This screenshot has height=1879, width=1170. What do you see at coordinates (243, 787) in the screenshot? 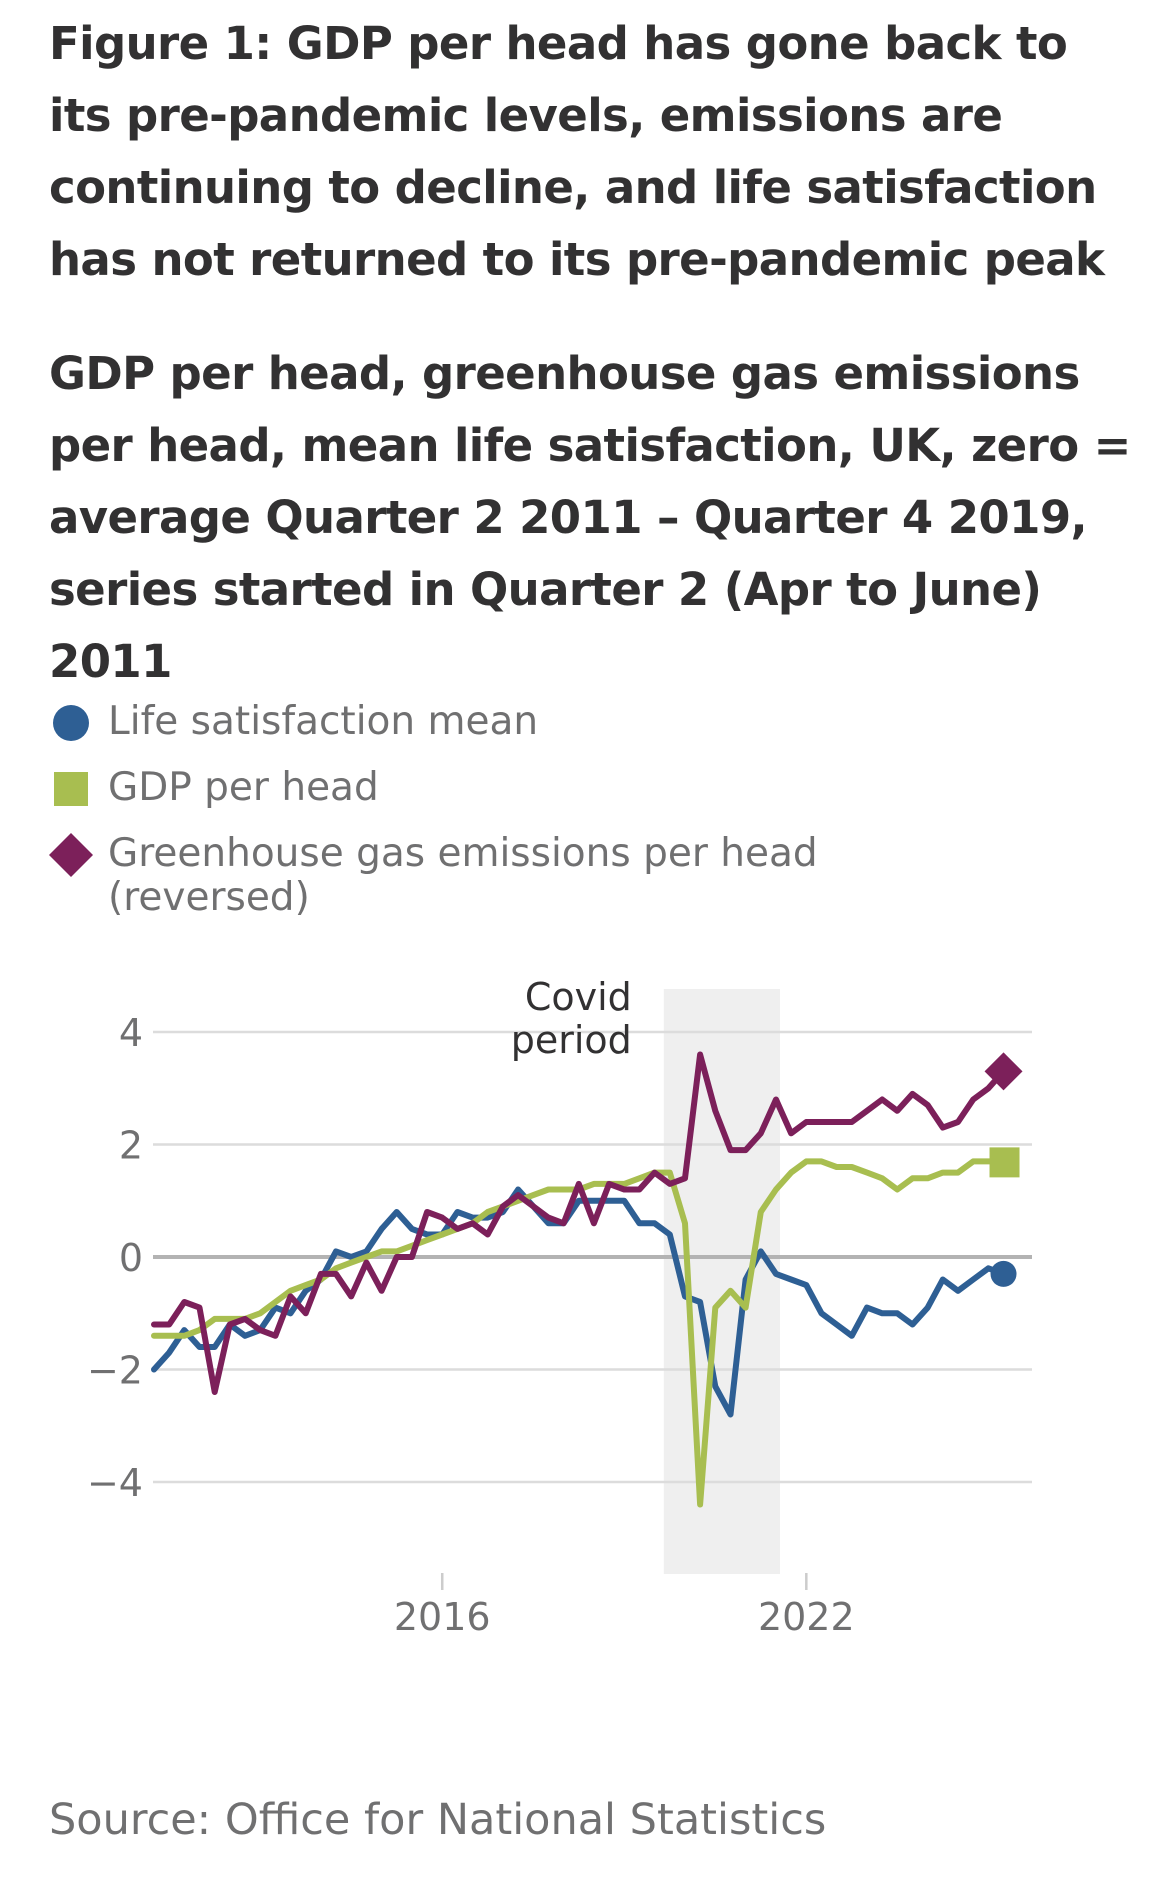
I see `legend-label: GDP per head` at bounding box center [243, 787].